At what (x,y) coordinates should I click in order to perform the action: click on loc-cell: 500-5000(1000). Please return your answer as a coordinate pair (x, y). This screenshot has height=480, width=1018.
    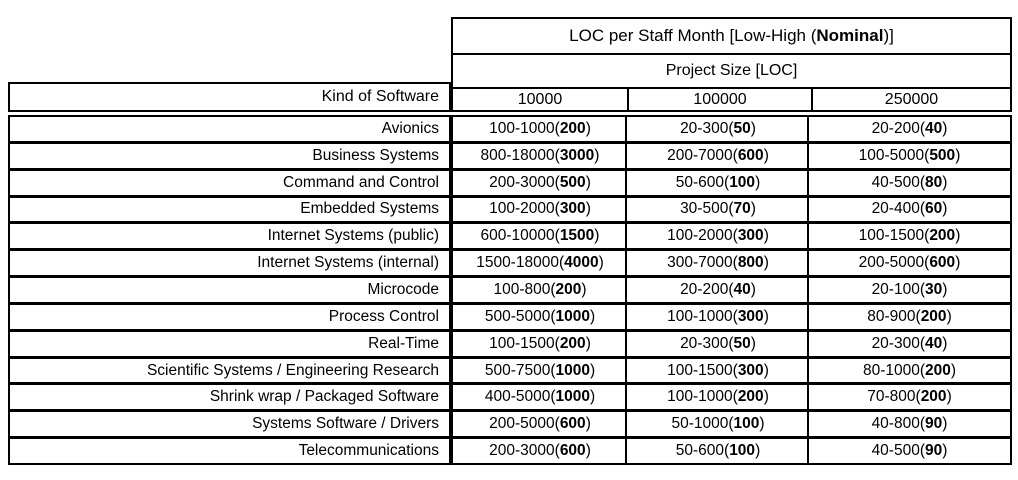
    Looking at the image, I should click on (540, 316).